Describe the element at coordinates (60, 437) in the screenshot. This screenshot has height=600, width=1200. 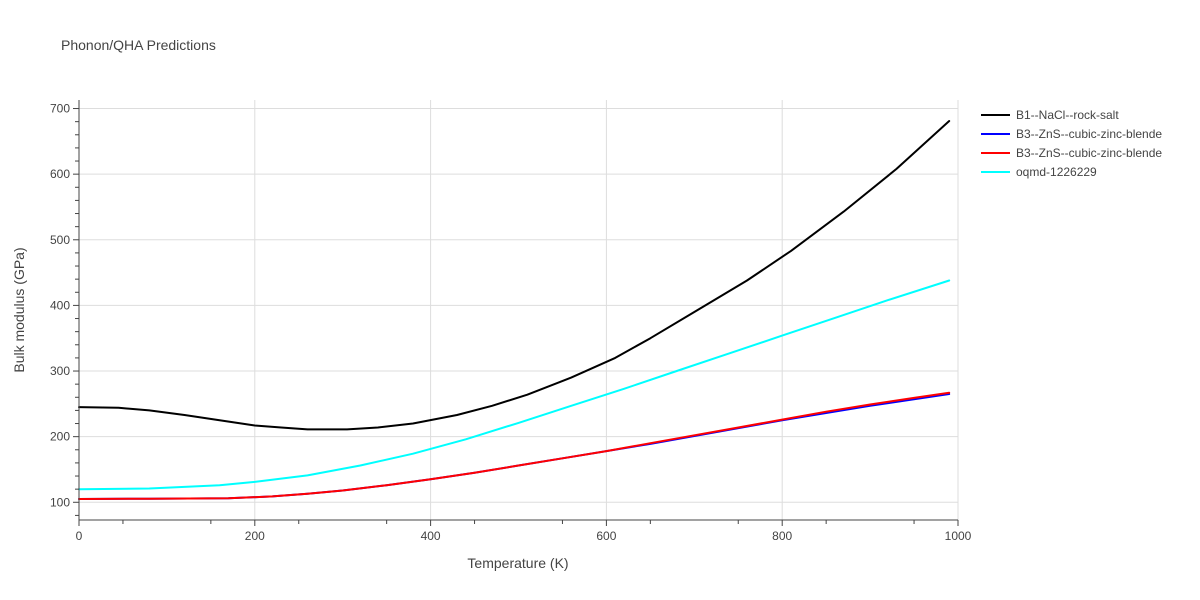
I see `y-tick-label: 200` at that location.